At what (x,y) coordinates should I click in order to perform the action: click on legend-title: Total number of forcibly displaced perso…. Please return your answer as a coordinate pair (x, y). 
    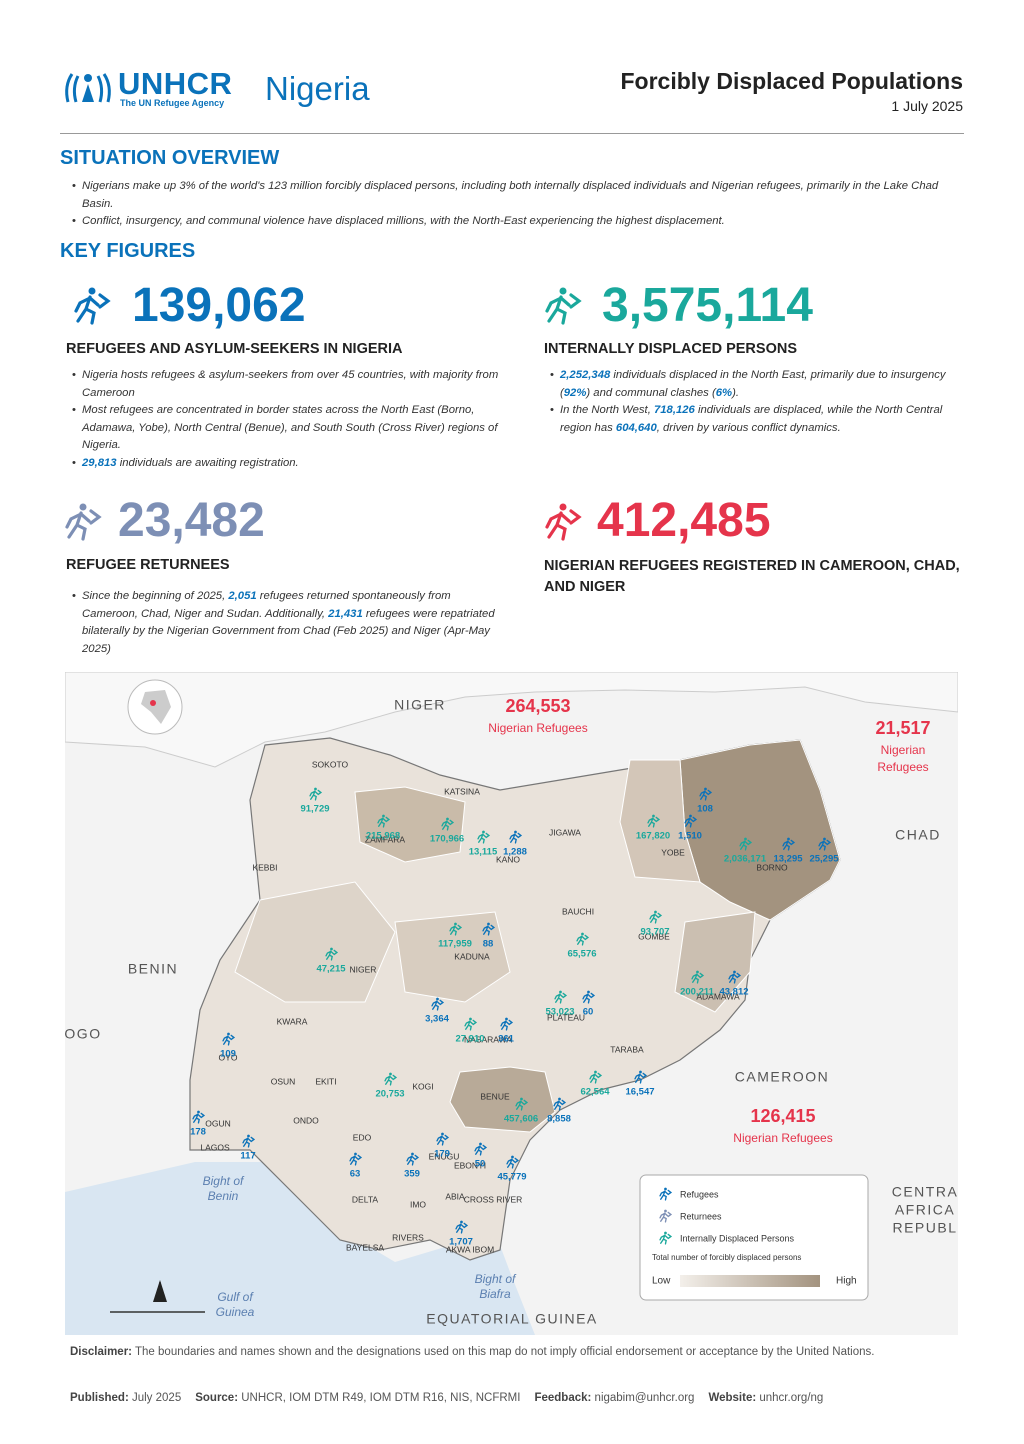
    Looking at the image, I should click on (726, 1257).